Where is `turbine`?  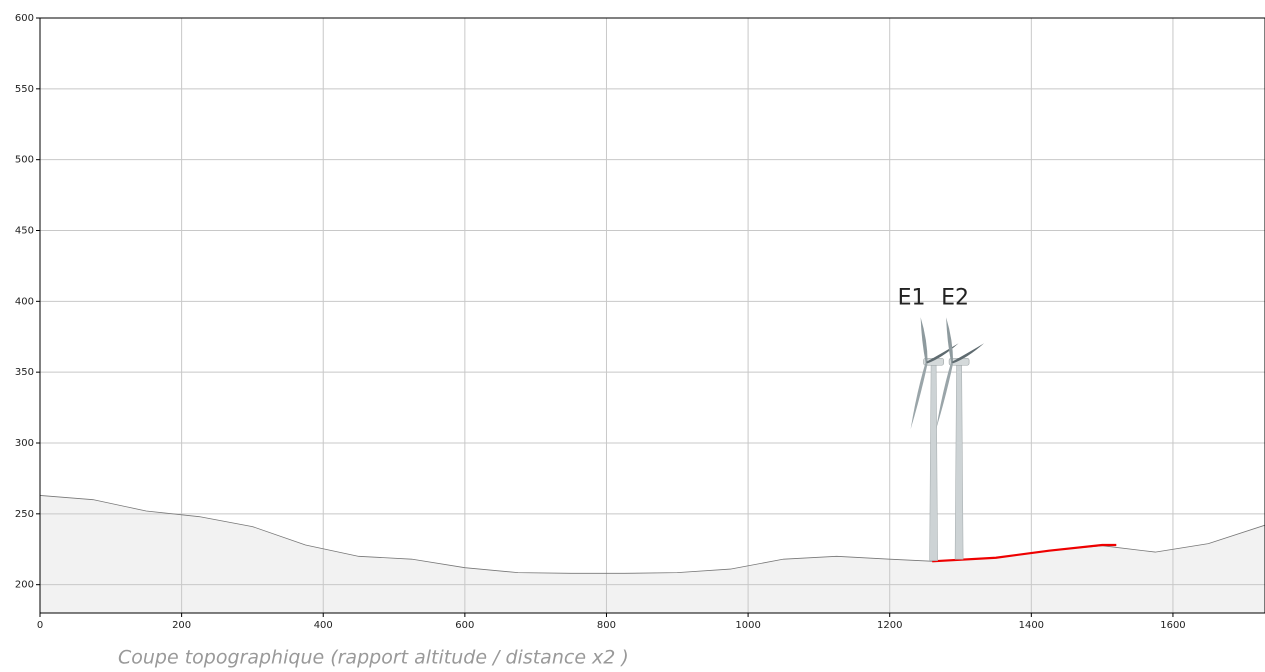
turbine is located at coordinates (960, 438).